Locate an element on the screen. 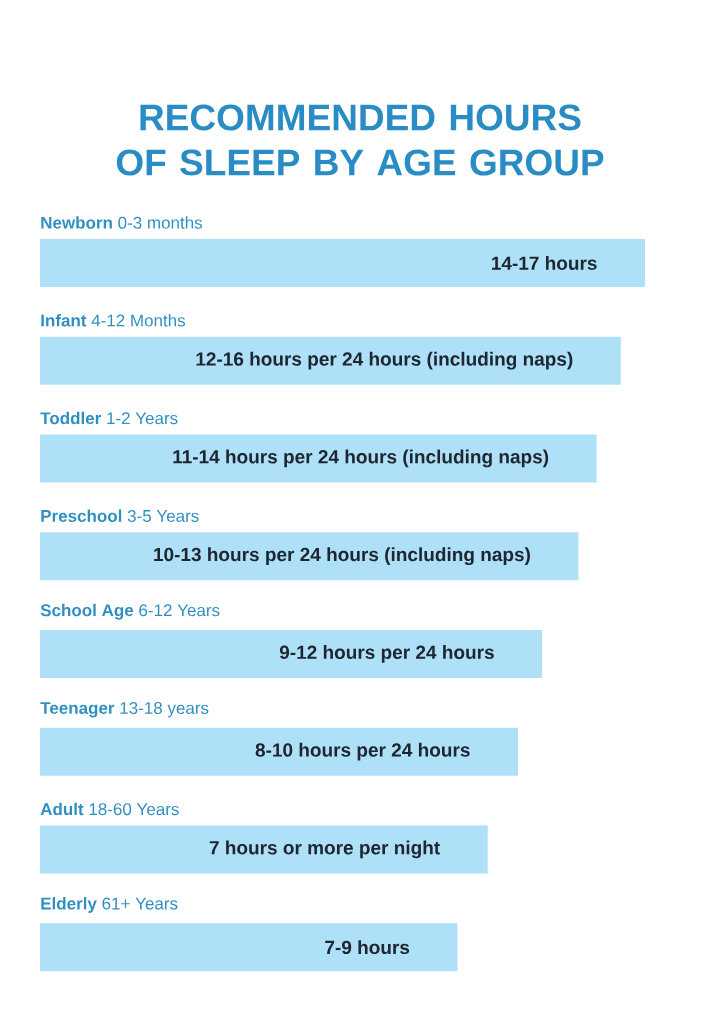 The height and width of the screenshot is (1016, 720). annotation: 12-16 hours per 24 hours (including naps) is located at coordinates (384, 360).